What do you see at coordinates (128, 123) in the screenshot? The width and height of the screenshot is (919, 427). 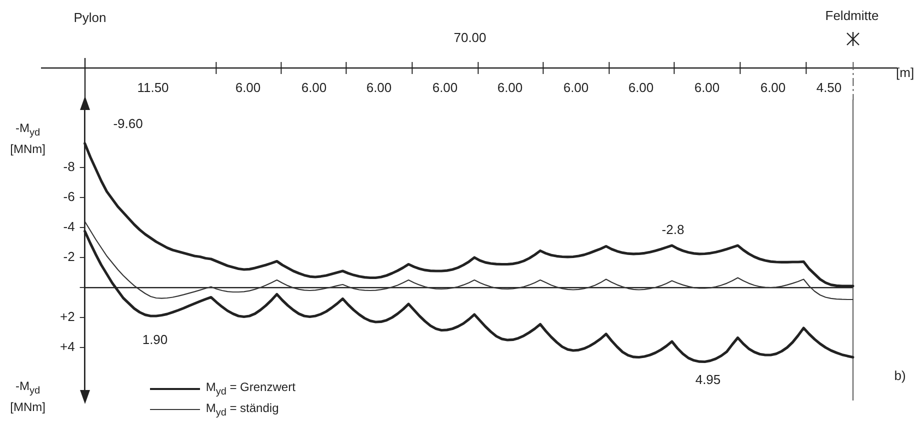 I see `annotation: -9.60` at bounding box center [128, 123].